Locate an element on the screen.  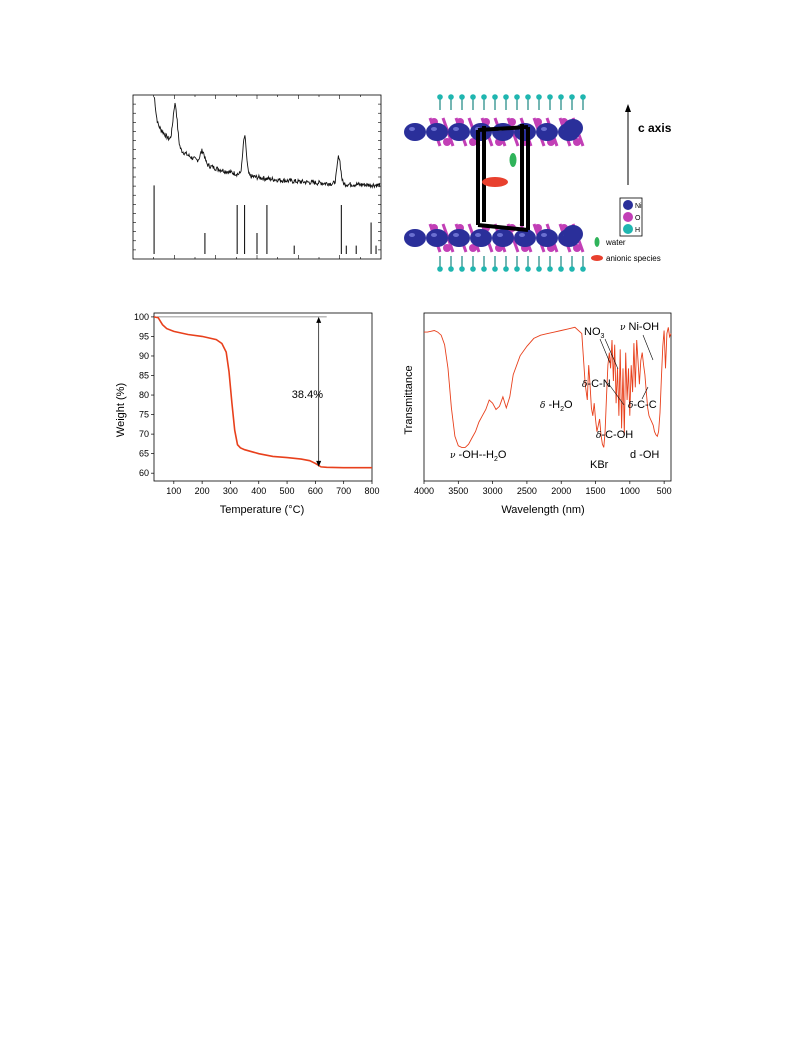
ir-label-no3: NO3 is located at coordinates (594, 333).